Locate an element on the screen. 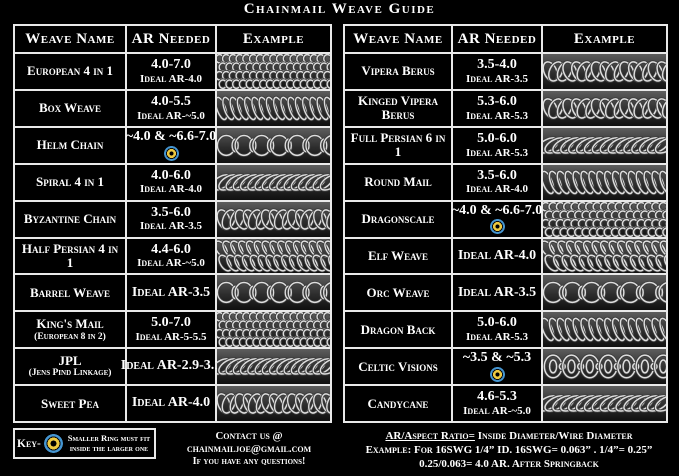  weave-name-cell: Spiral 4 in 1 is located at coordinates (70, 182).